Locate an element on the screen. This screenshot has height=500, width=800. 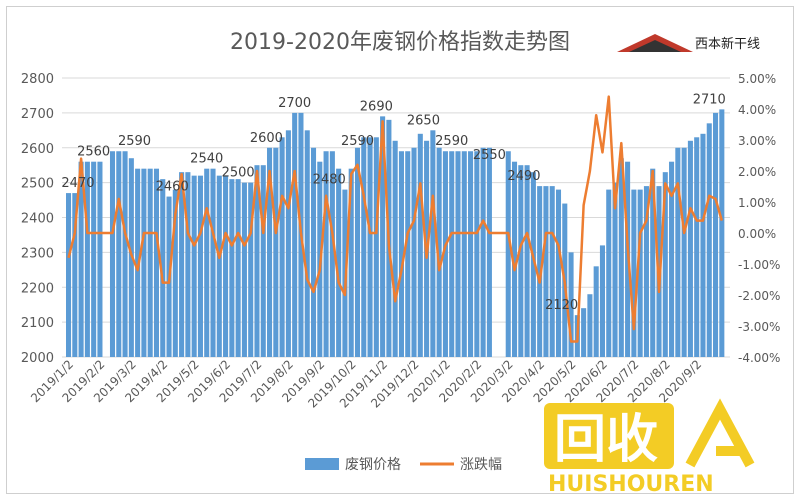
y-tick-label: 2800 is located at coordinates (37, 79).